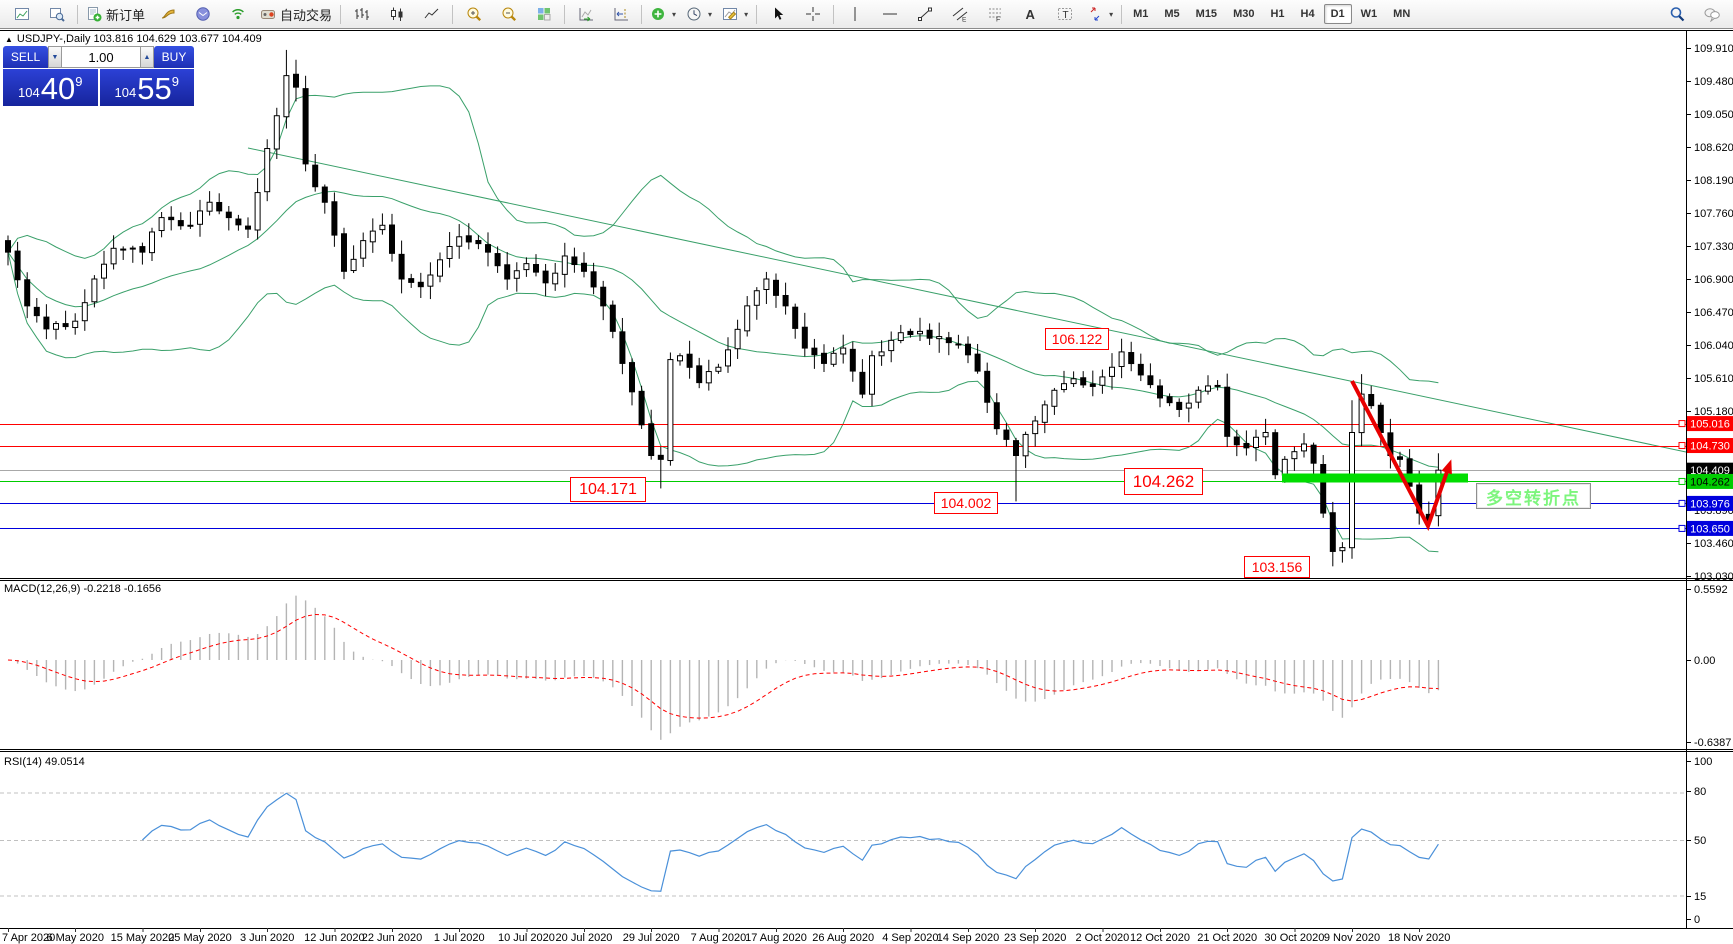 This screenshot has height=944, width=1733. I want to click on chart-shift-icon, so click(621, 14).